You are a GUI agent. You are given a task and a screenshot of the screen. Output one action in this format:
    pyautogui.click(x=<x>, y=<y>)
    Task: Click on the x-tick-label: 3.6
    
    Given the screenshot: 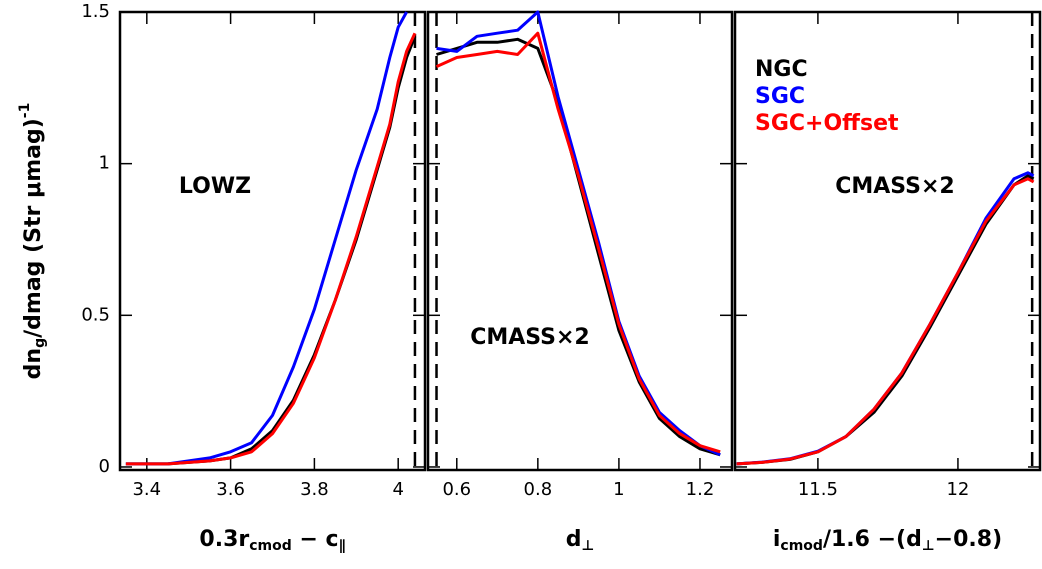 What is the action you would take?
    pyautogui.click(x=230, y=489)
    